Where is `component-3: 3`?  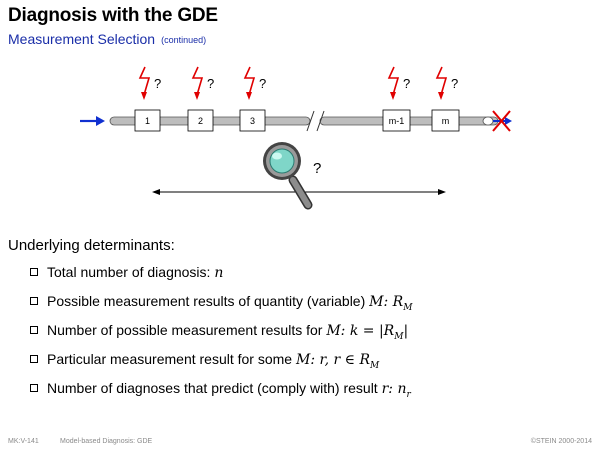
component-3: 3 is located at coordinates (252, 120).